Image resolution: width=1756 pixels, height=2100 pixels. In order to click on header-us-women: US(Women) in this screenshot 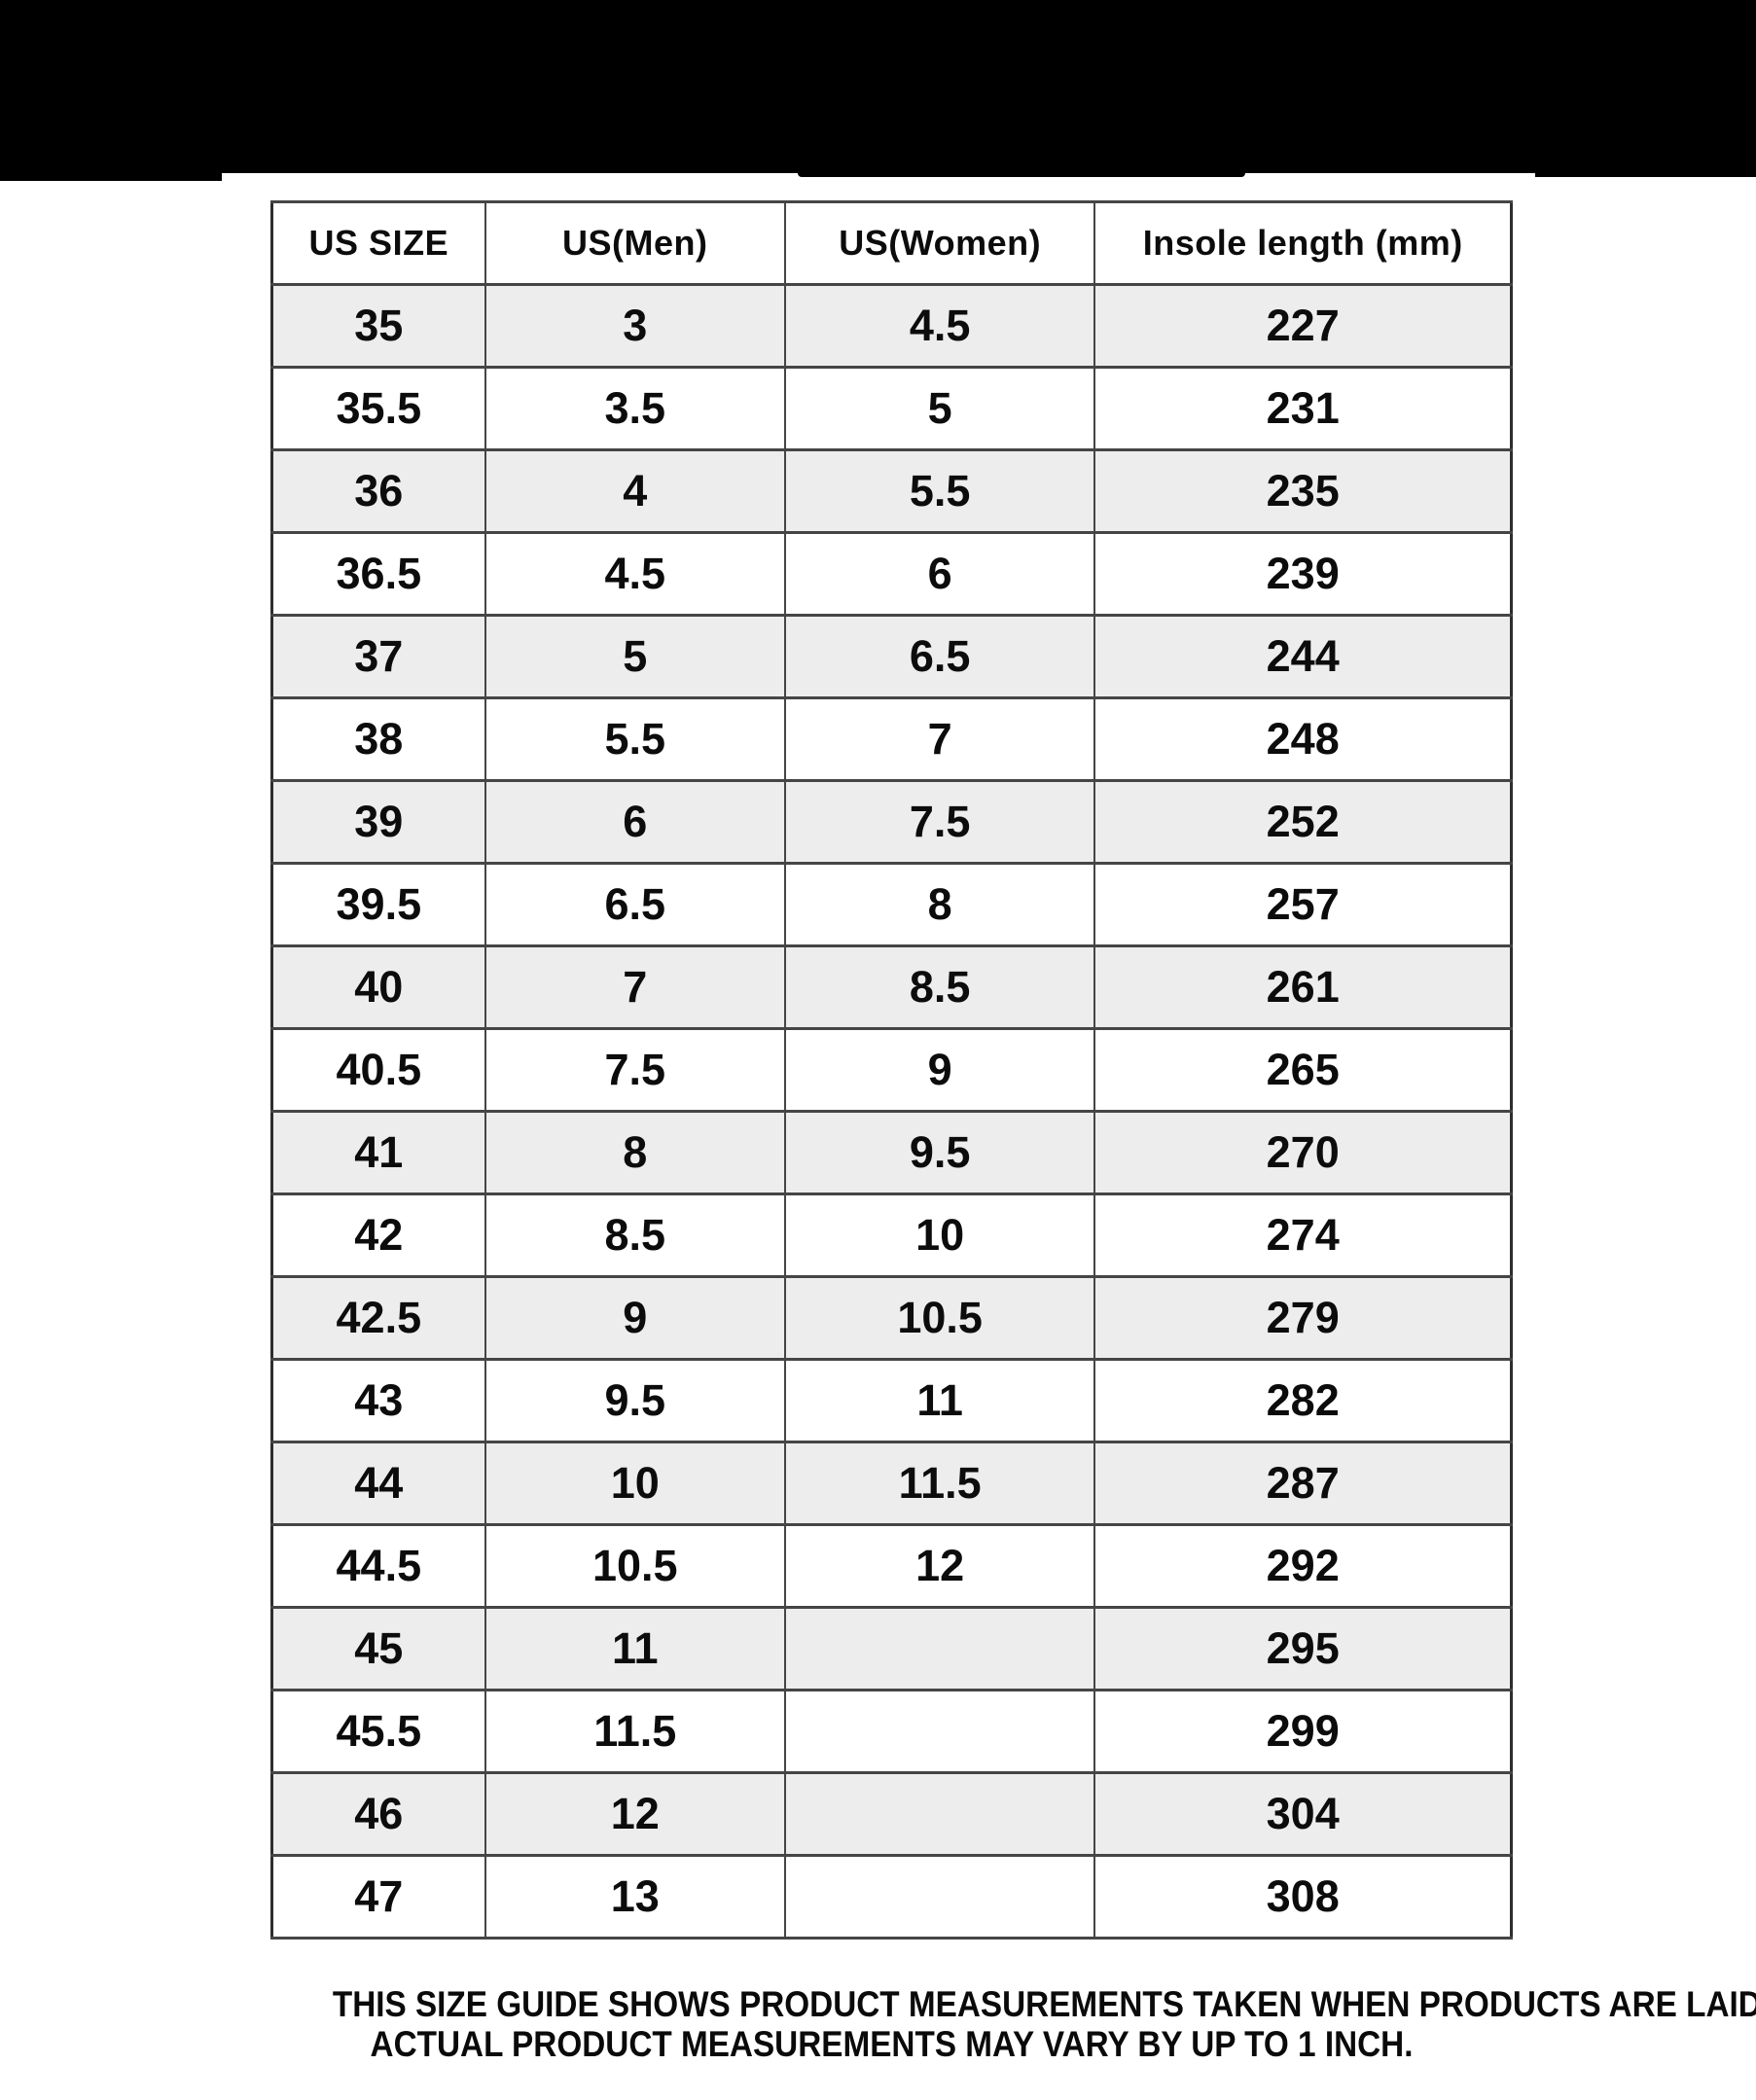, I will do `click(939, 243)`.